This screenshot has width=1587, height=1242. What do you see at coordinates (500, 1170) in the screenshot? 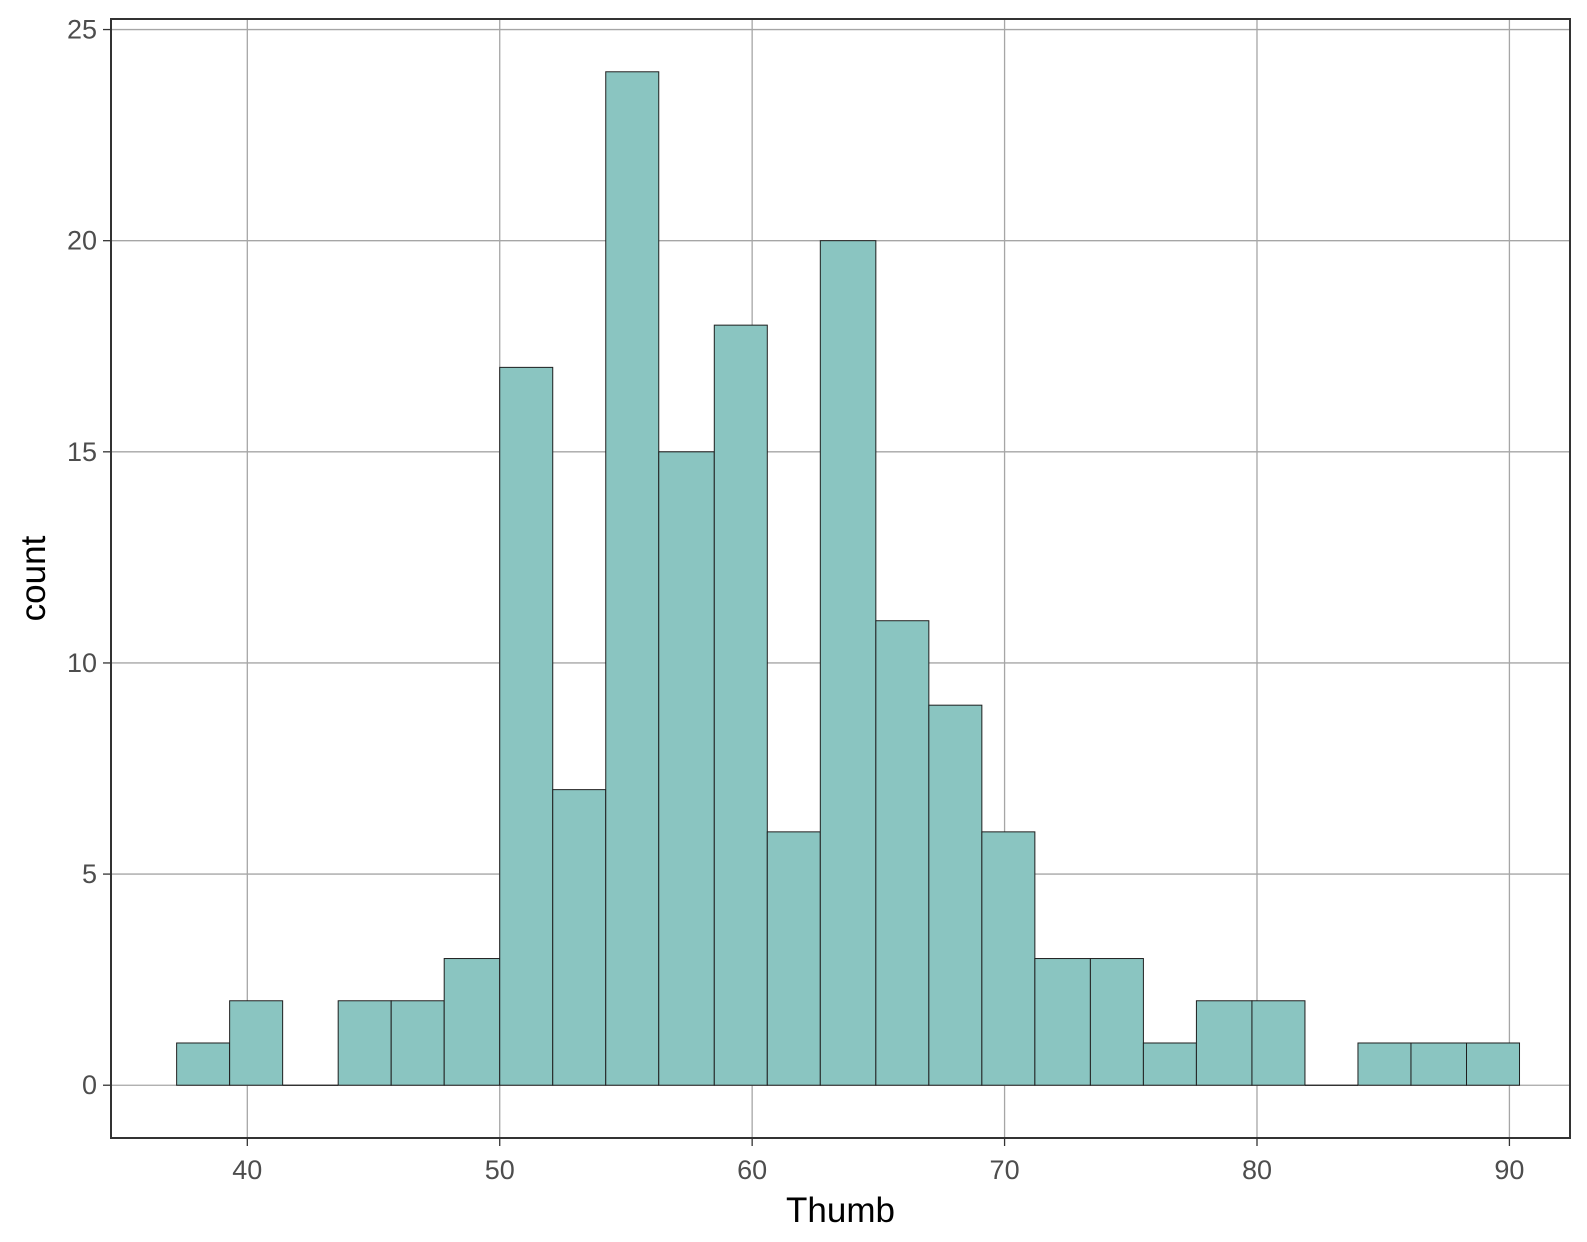
I see `x-tick-label: 50` at bounding box center [500, 1170].